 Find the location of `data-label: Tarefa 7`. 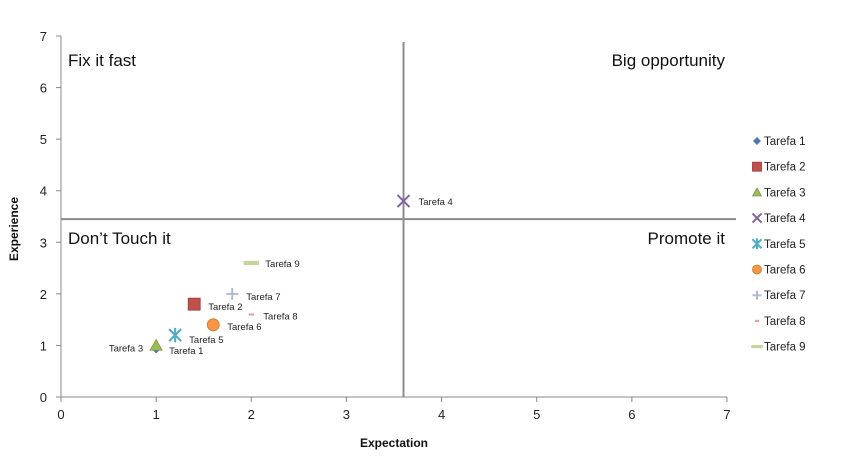

data-label: Tarefa 7 is located at coordinates (263, 297).